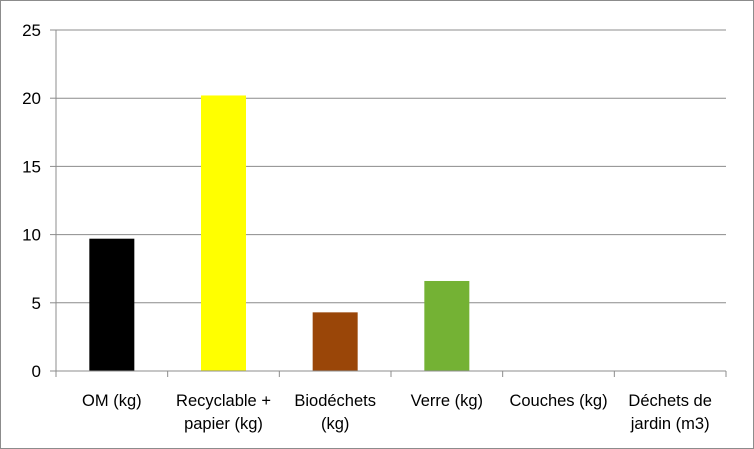 The height and width of the screenshot is (449, 754). What do you see at coordinates (335, 424) in the screenshot?
I see `x-category-label: (kg)` at bounding box center [335, 424].